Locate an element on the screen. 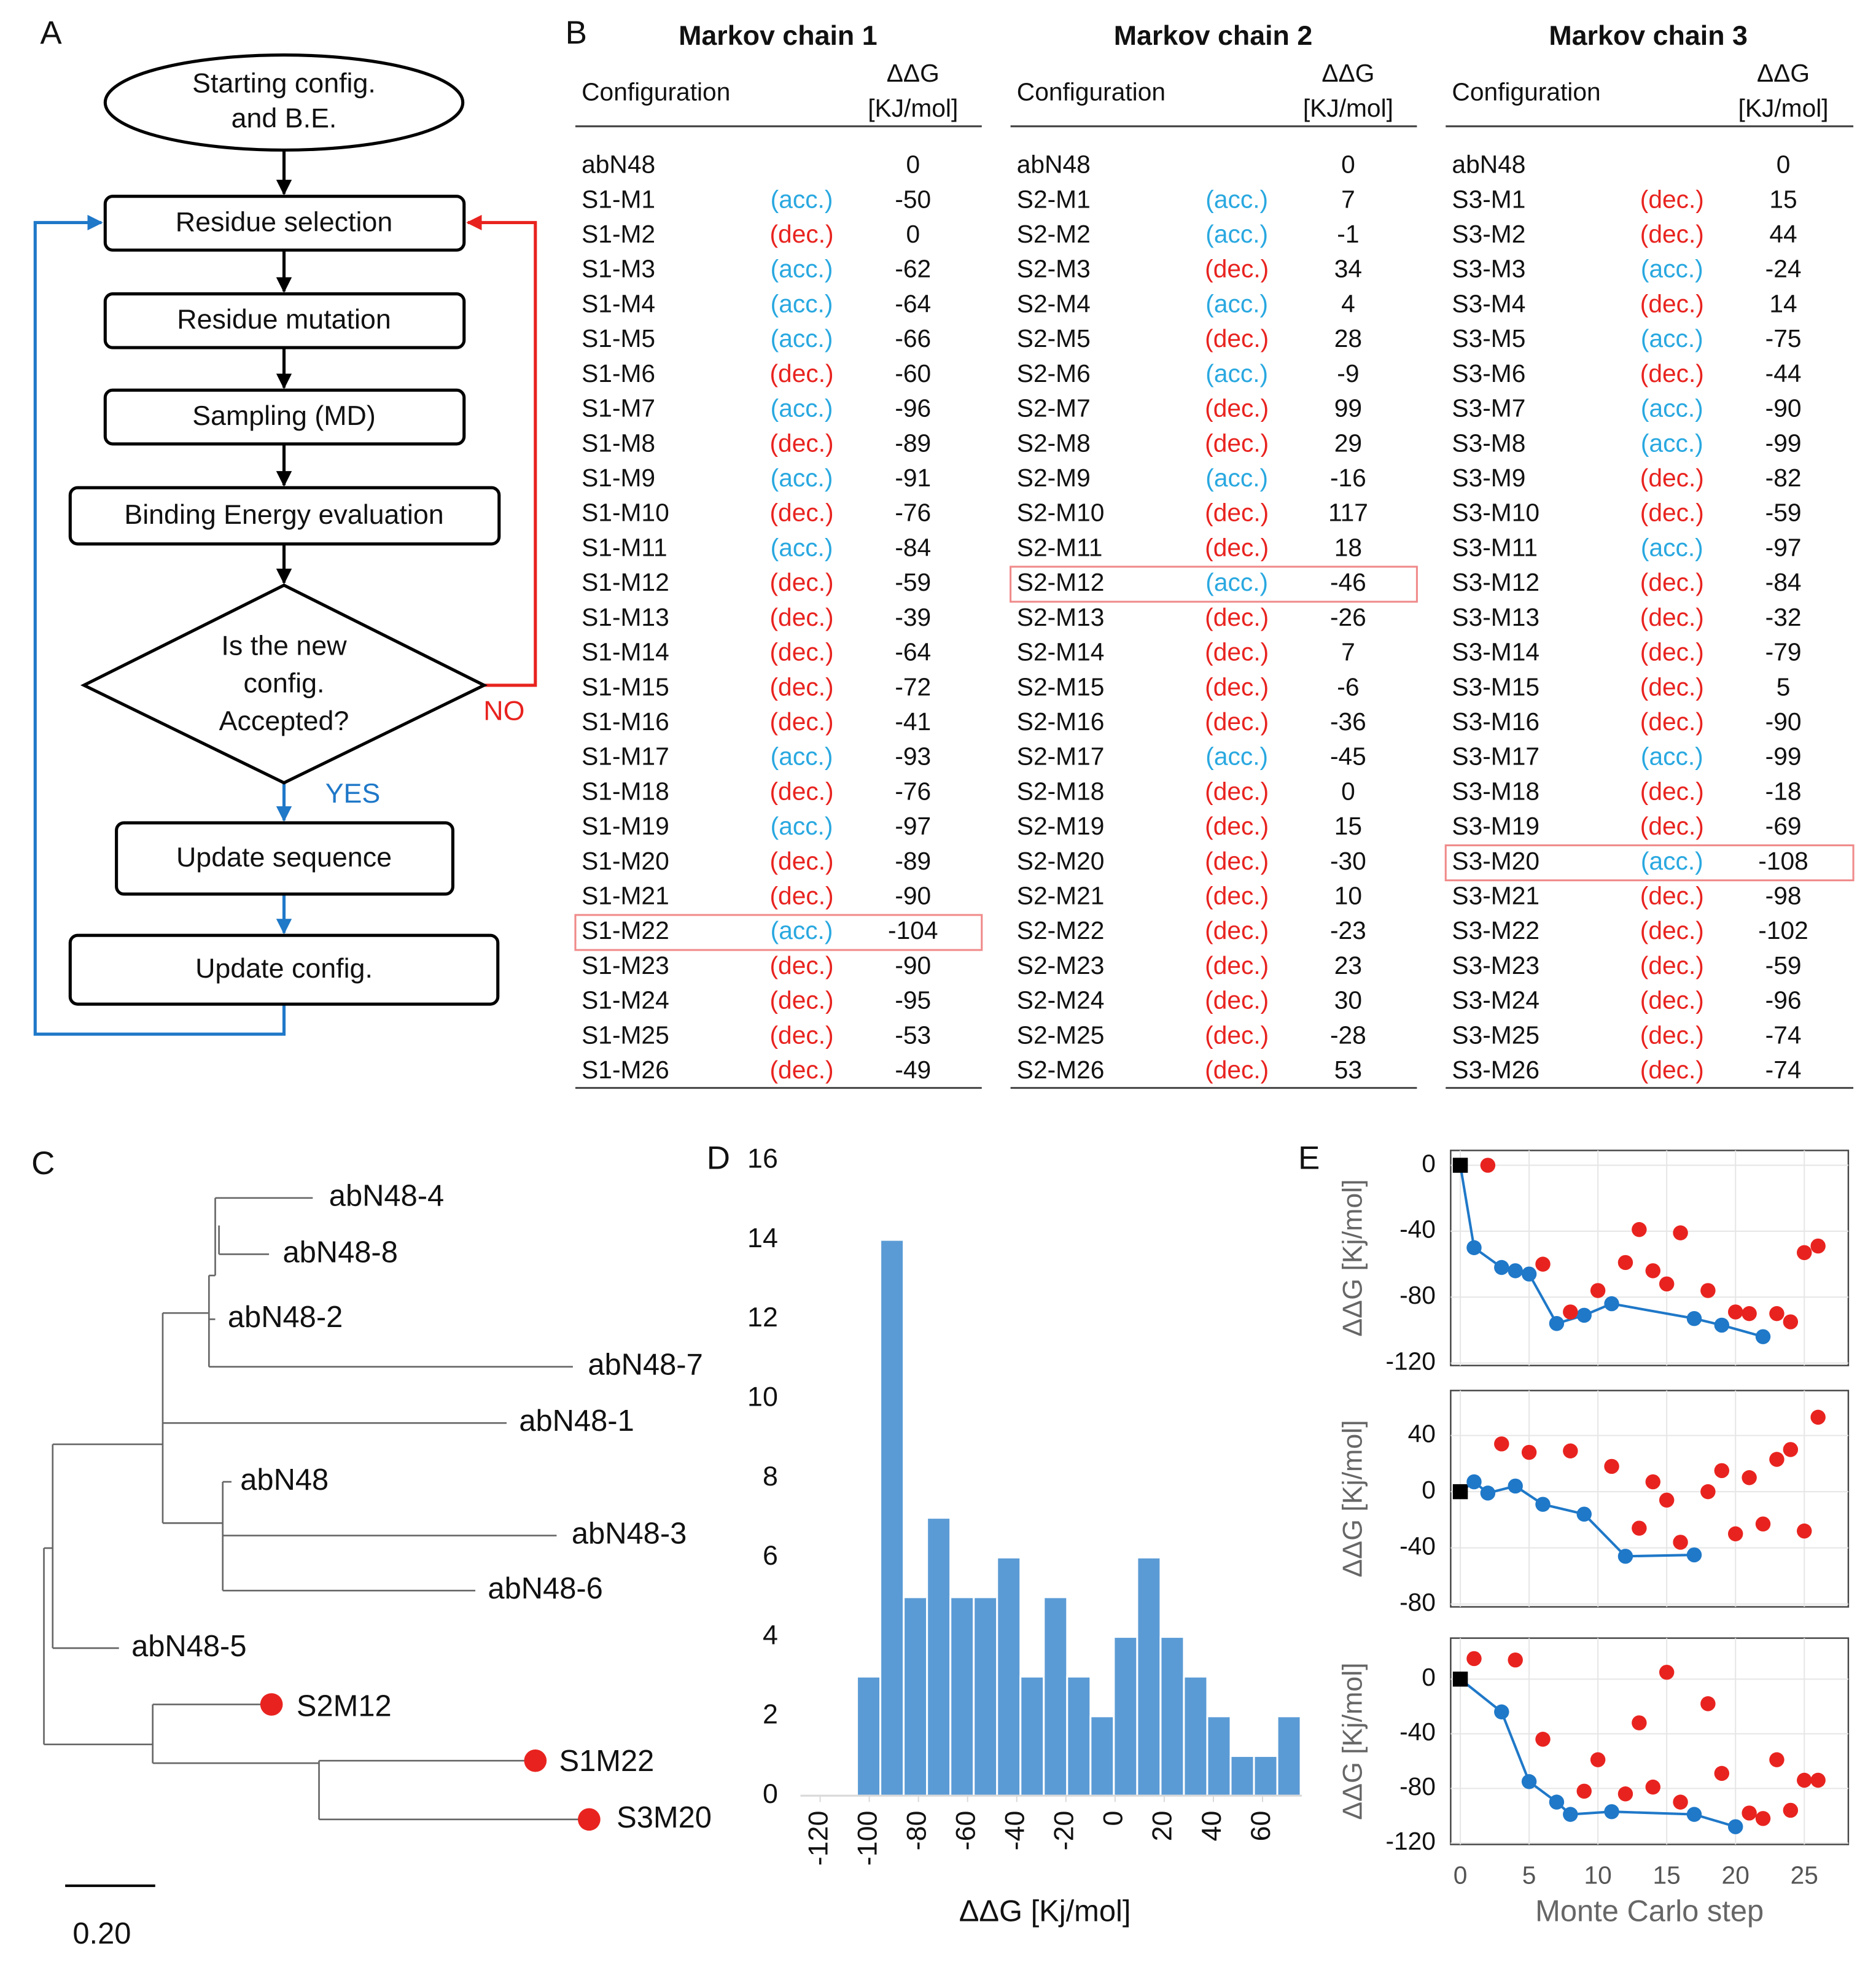 The width and height of the screenshot is (1876, 1962). config-cell: S3-M5 is located at coordinates (1488, 338).